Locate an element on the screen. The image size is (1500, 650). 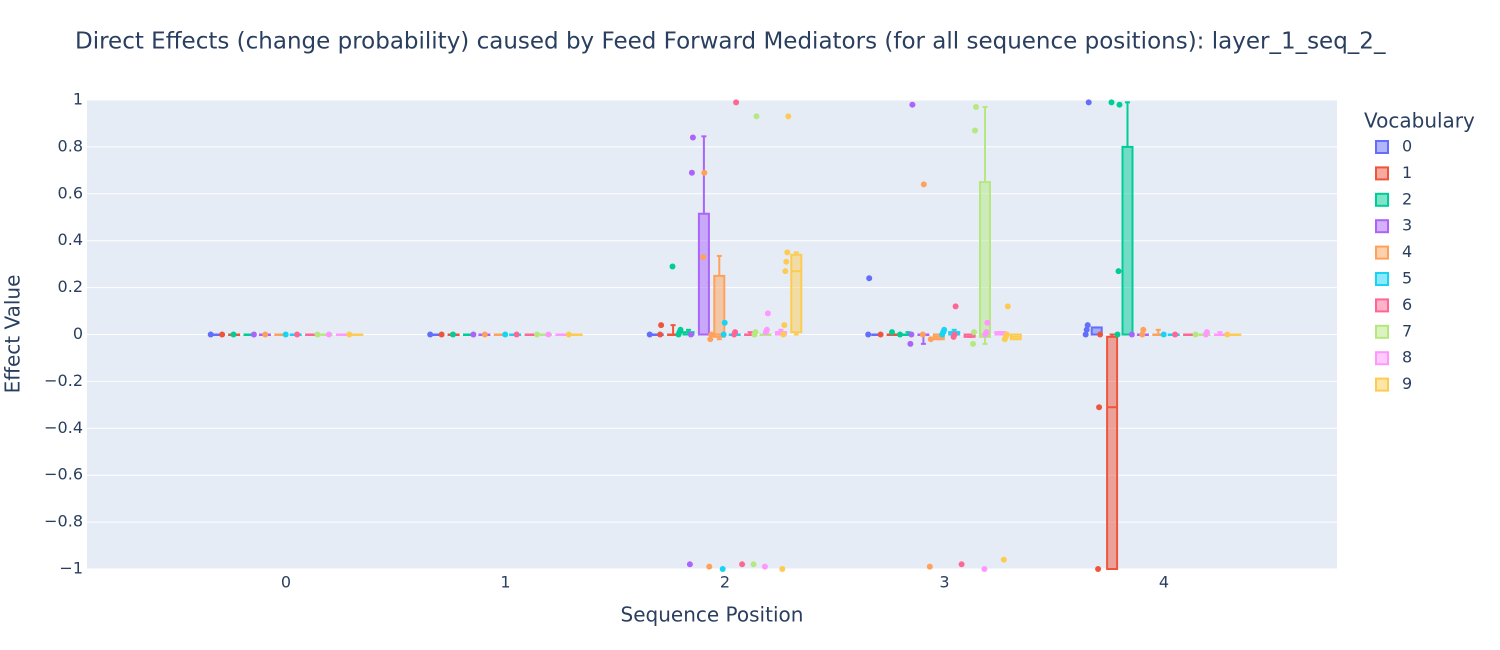
y-tick-label: 1 is located at coordinates (78, 99).